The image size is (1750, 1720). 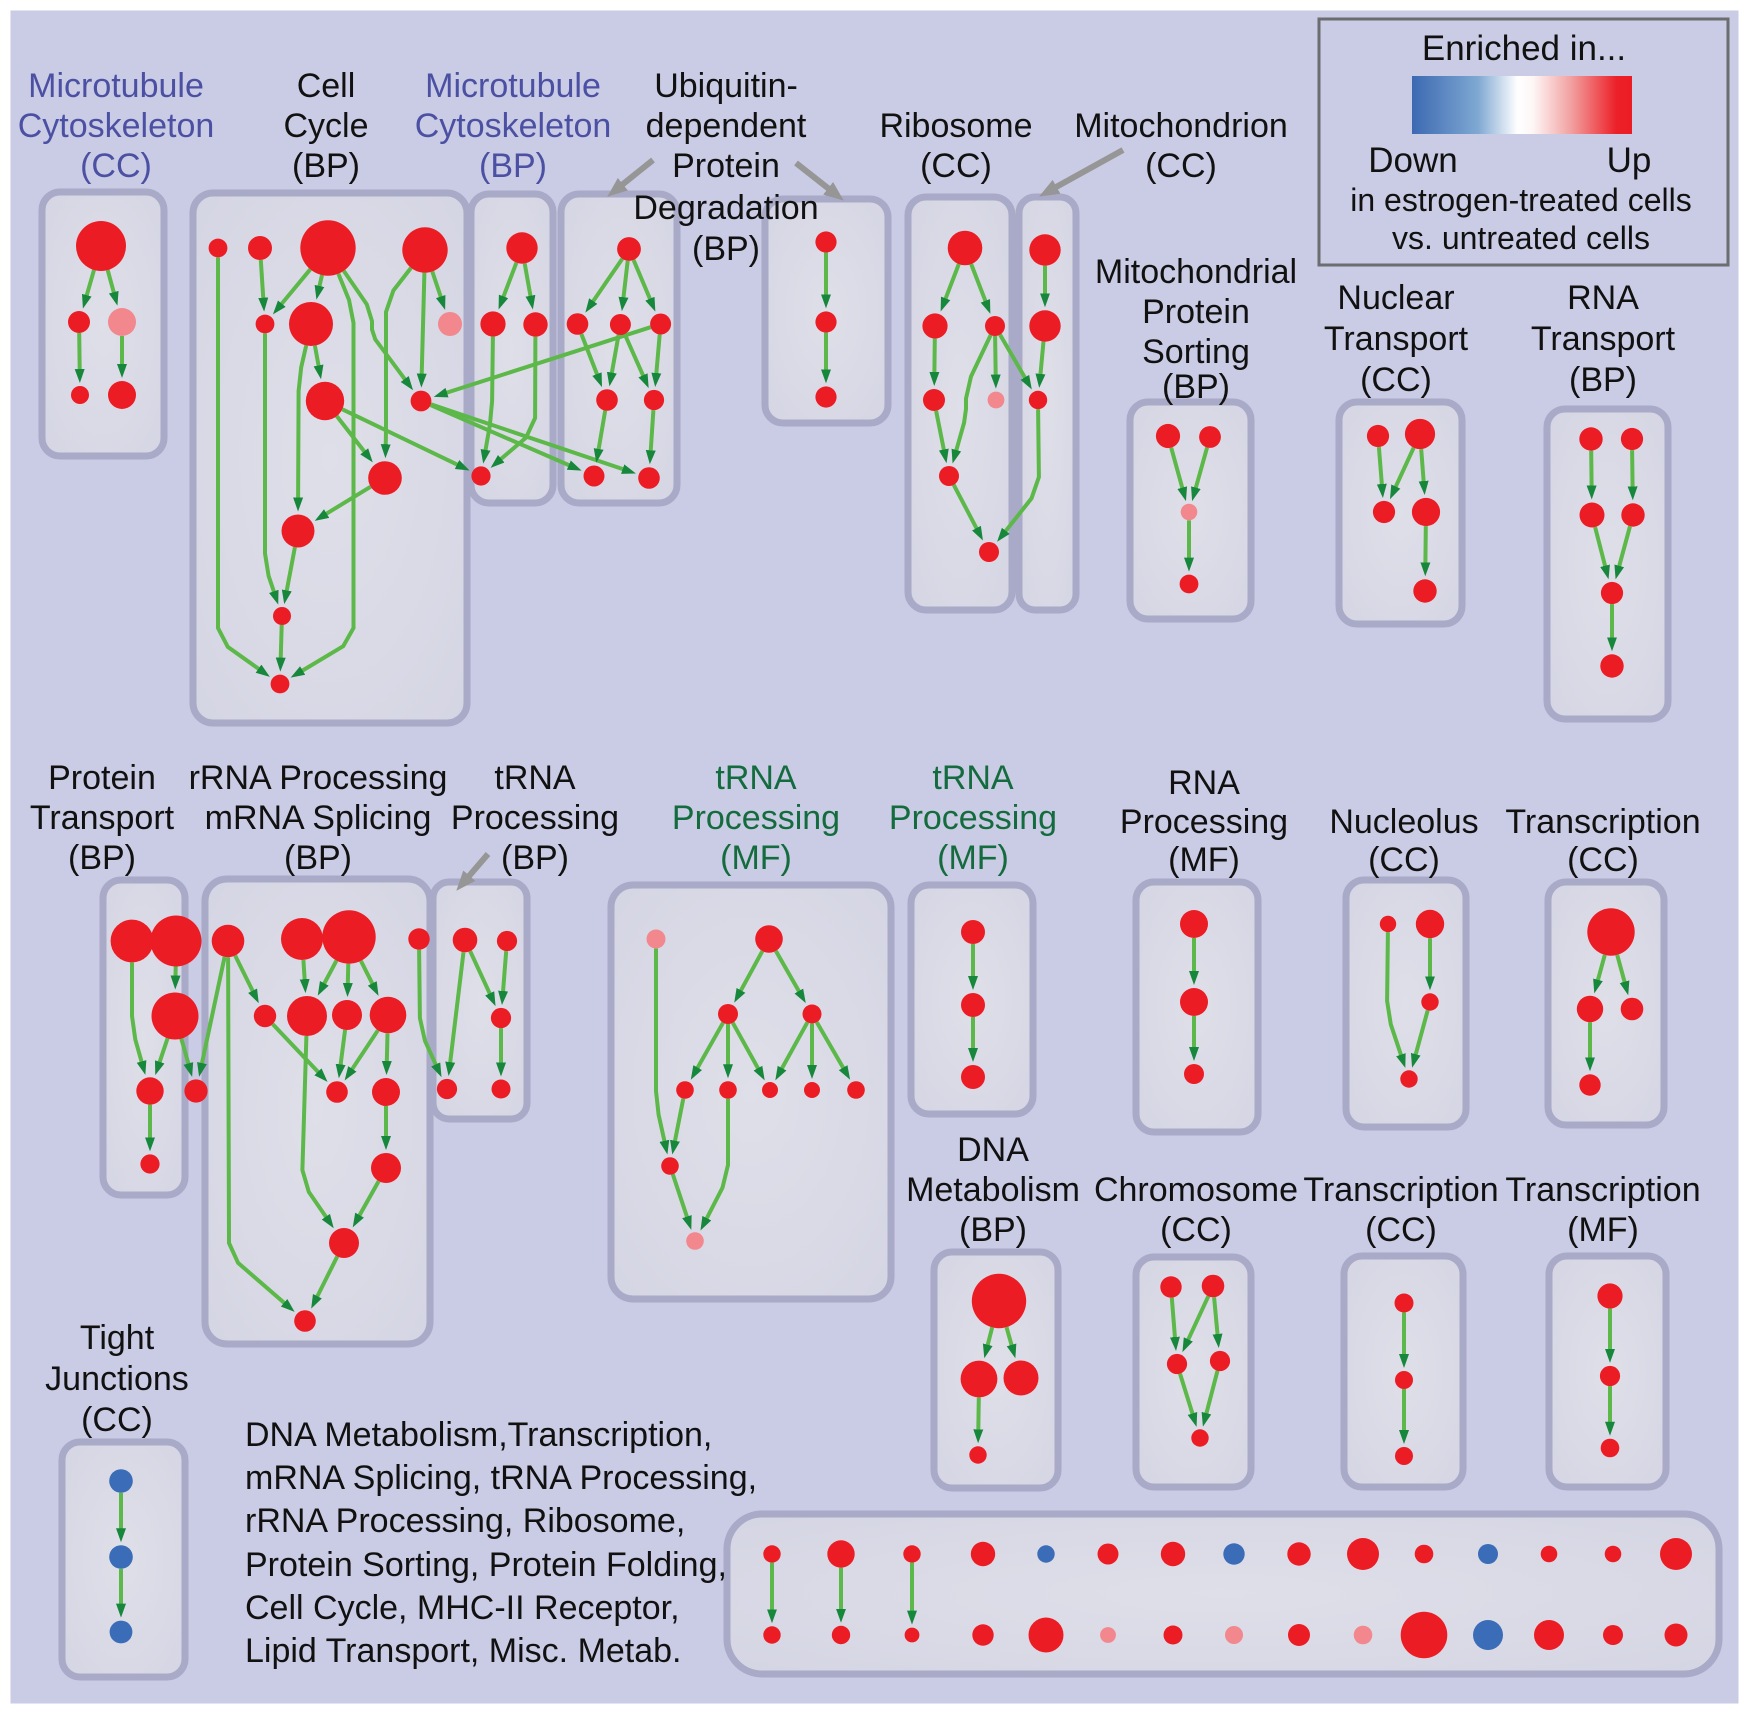 What do you see at coordinates (1412, 160) in the screenshot?
I see `svg-text: Down` at bounding box center [1412, 160].